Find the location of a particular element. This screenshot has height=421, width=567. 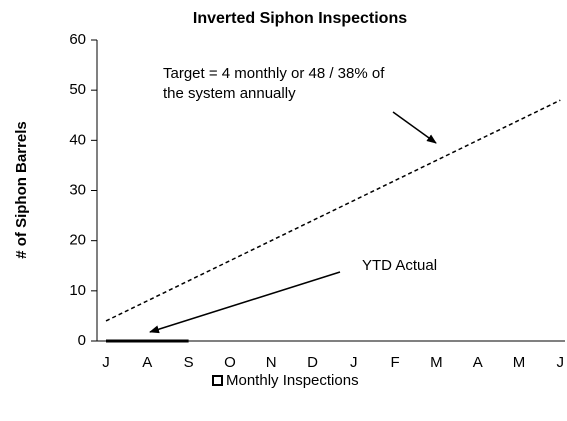

x-tick-label: O is located at coordinates (230, 362).